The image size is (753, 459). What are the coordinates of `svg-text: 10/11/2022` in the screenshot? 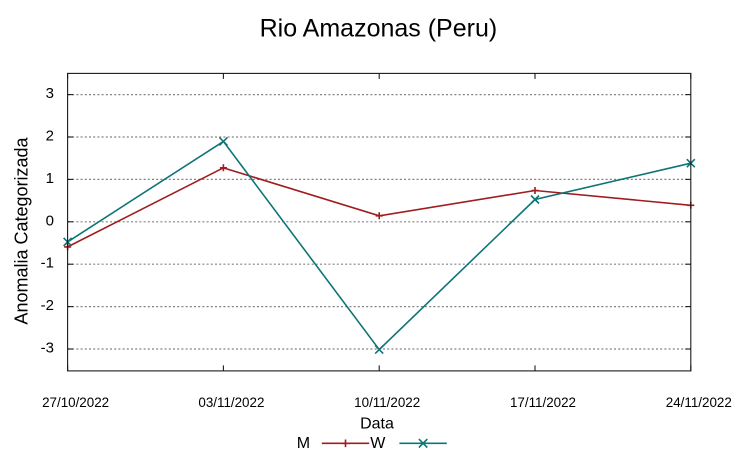 It's located at (387, 402).